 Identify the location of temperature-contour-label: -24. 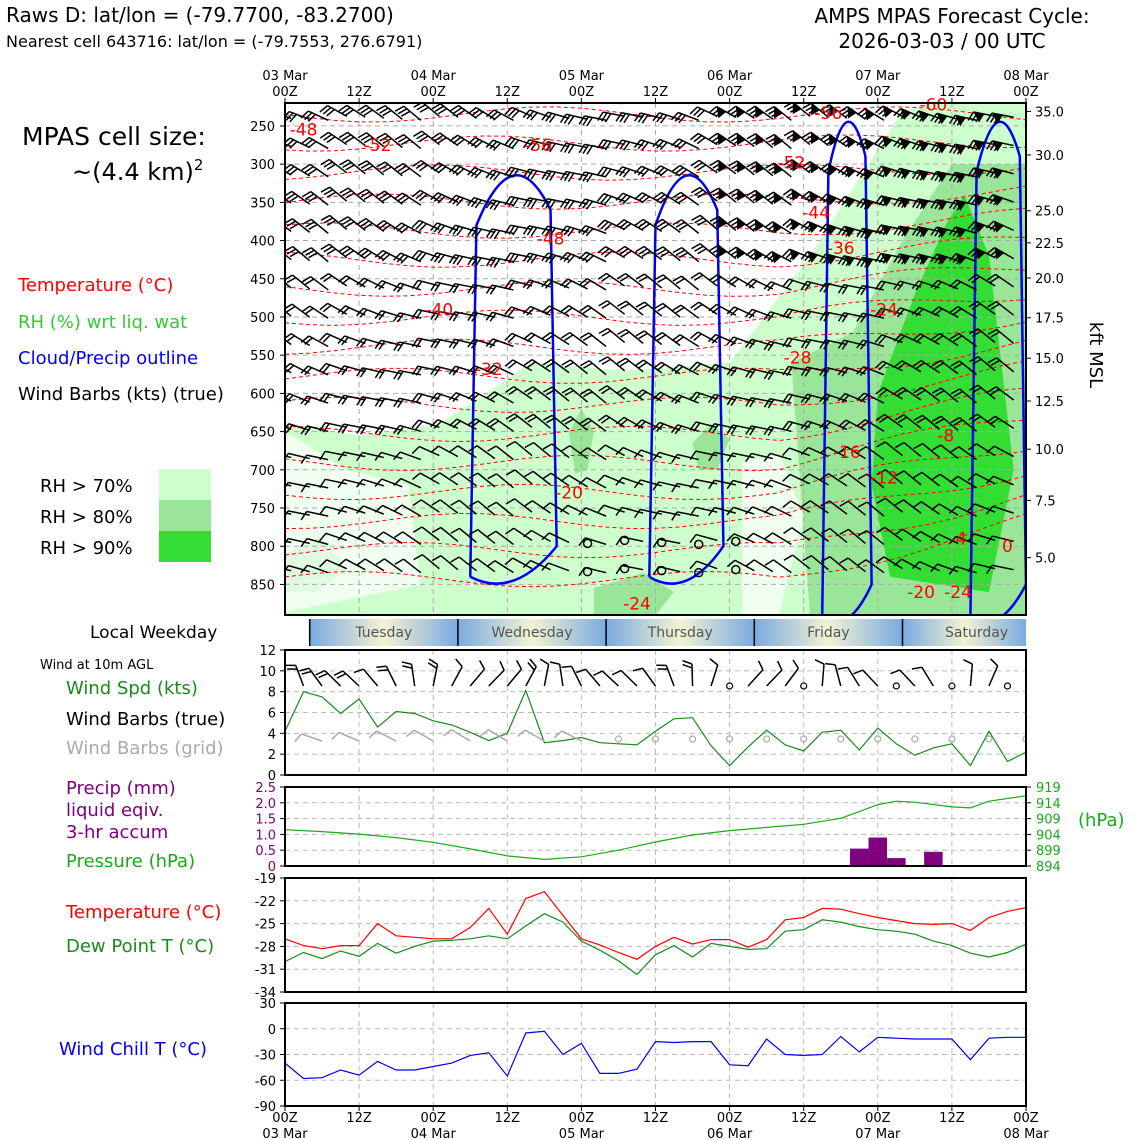
(637, 605).